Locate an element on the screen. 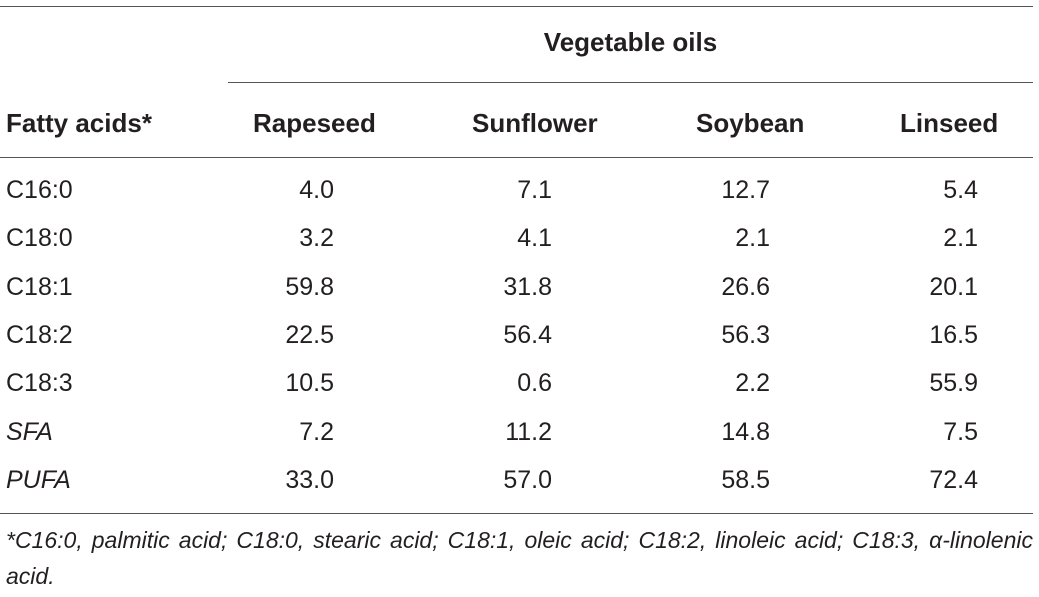 The image size is (1039, 597). cell-rapeseed: 4.0 is located at coordinates (316, 190).